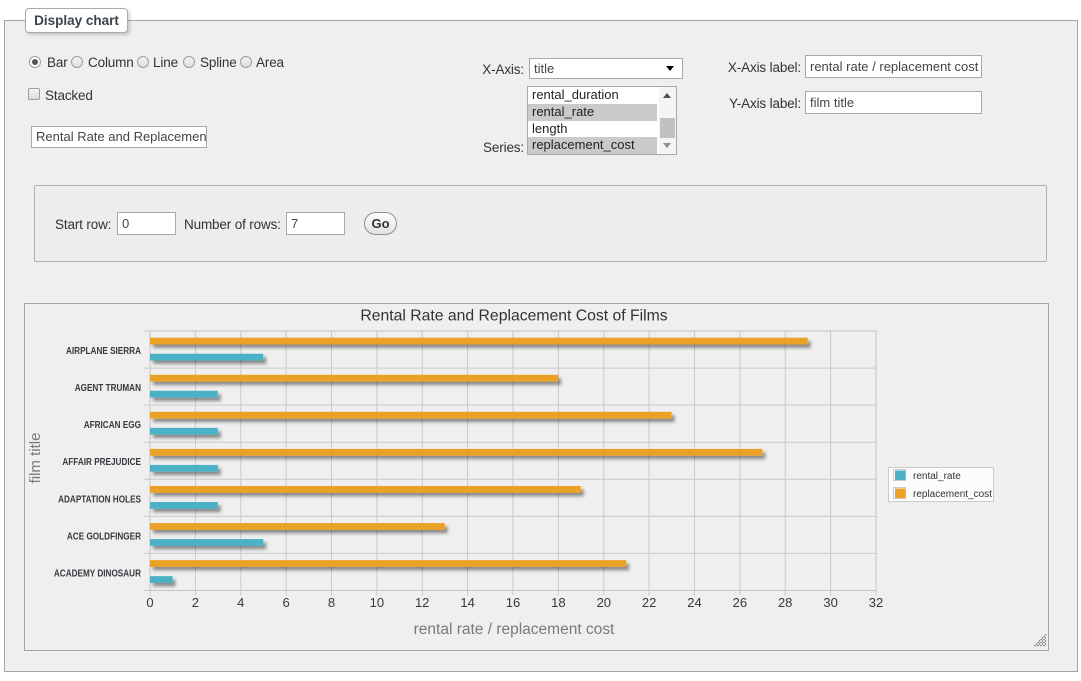 This screenshot has height=681, width=1081. I want to click on svg-text: 8, so click(331, 602).